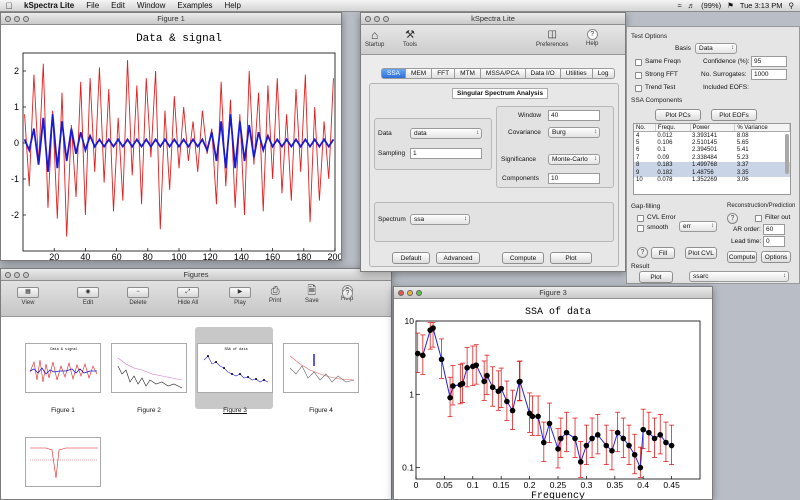 This screenshot has width=800, height=500. What do you see at coordinates (446, 133) in the screenshot?
I see `data-select: data` at bounding box center [446, 133].